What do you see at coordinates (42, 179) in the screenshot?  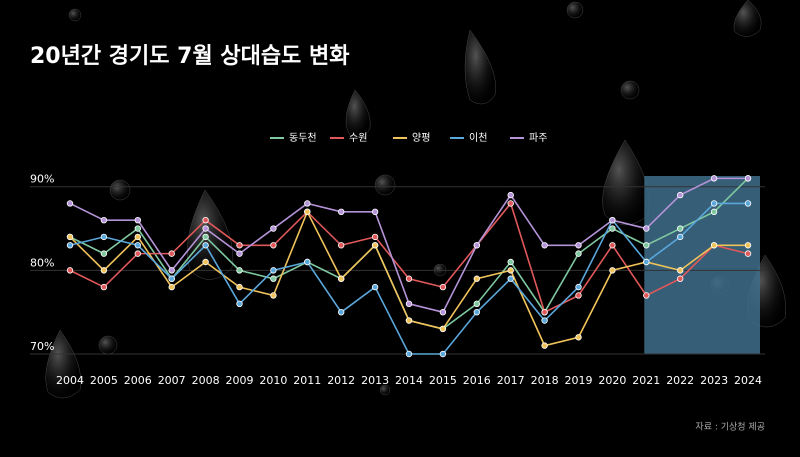 I see `y-tick-label: 90%` at bounding box center [42, 179].